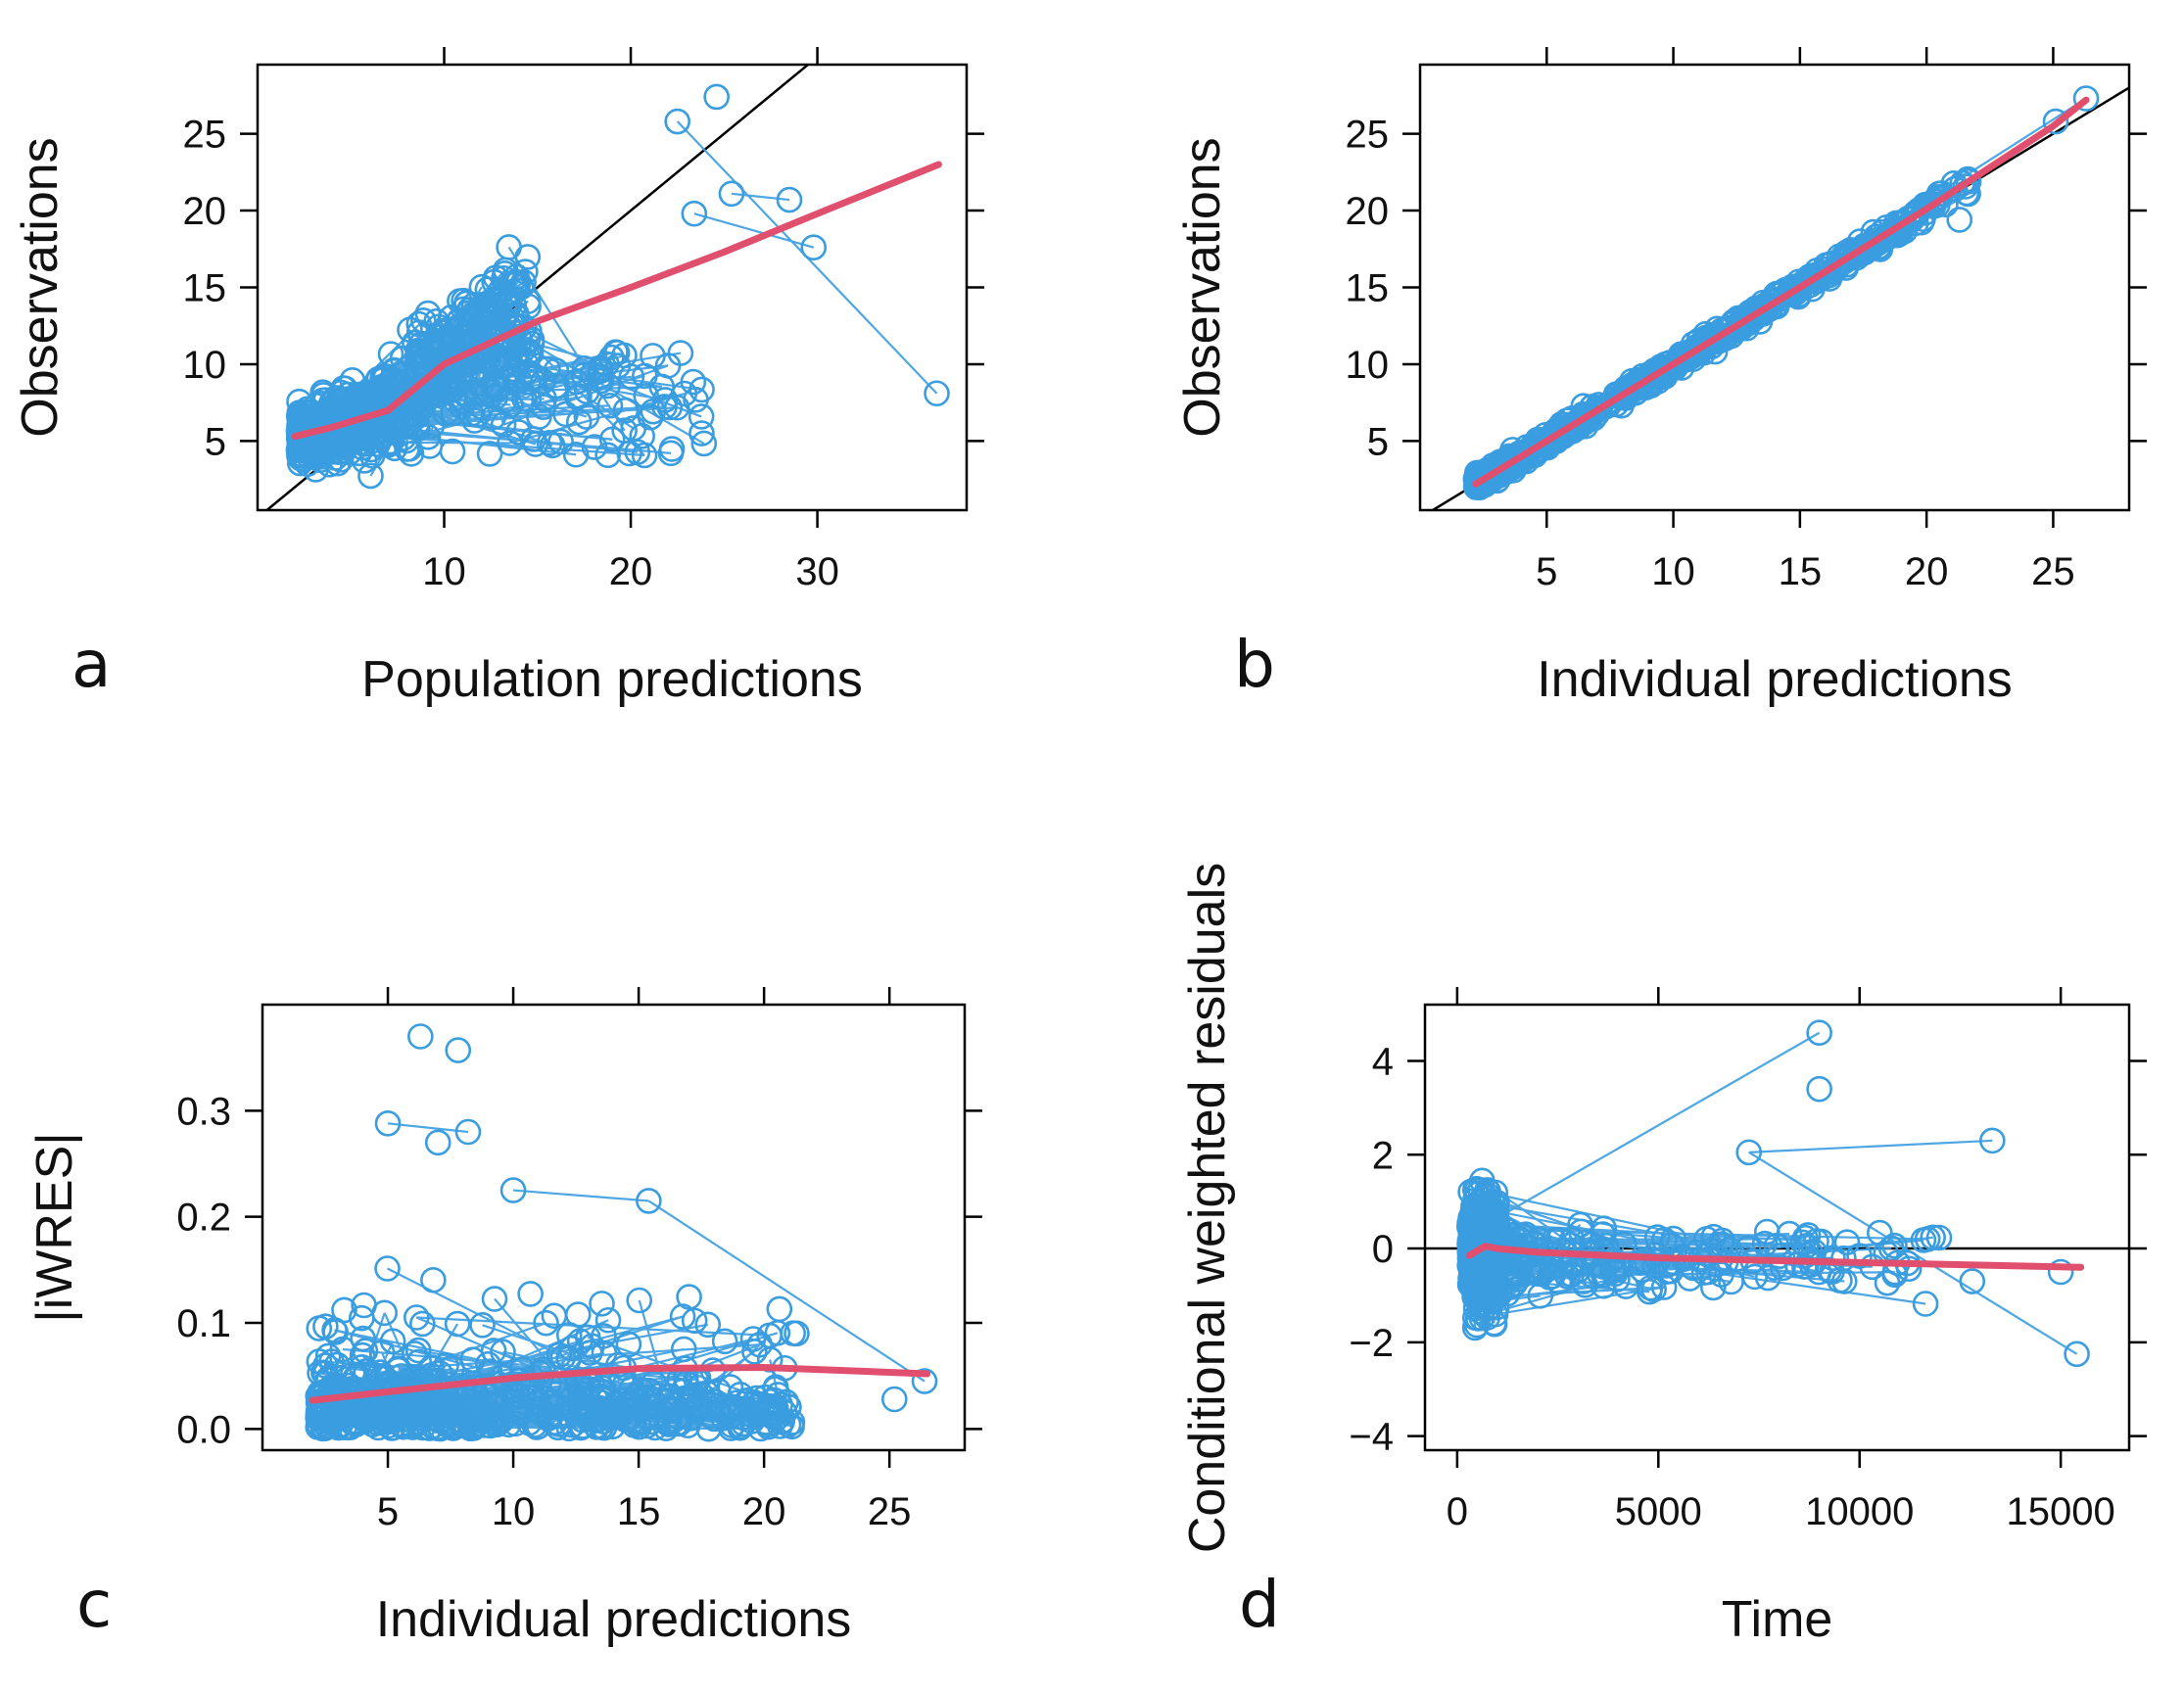  I want to click on y-tick-label-d: −2, so click(1371, 1343).